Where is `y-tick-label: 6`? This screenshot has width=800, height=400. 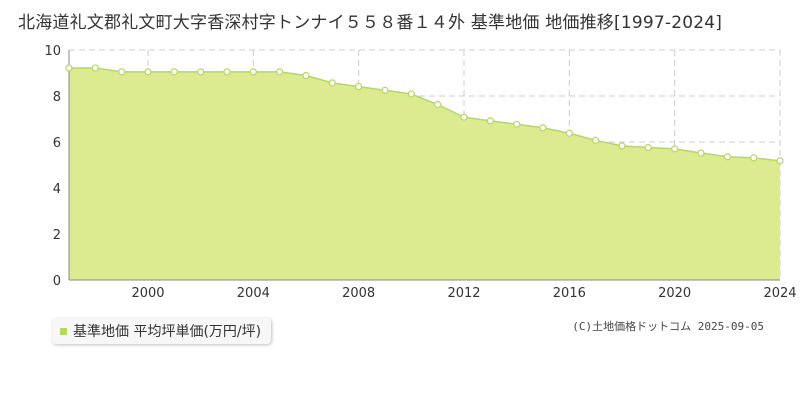
y-tick-label: 6 is located at coordinates (57, 143).